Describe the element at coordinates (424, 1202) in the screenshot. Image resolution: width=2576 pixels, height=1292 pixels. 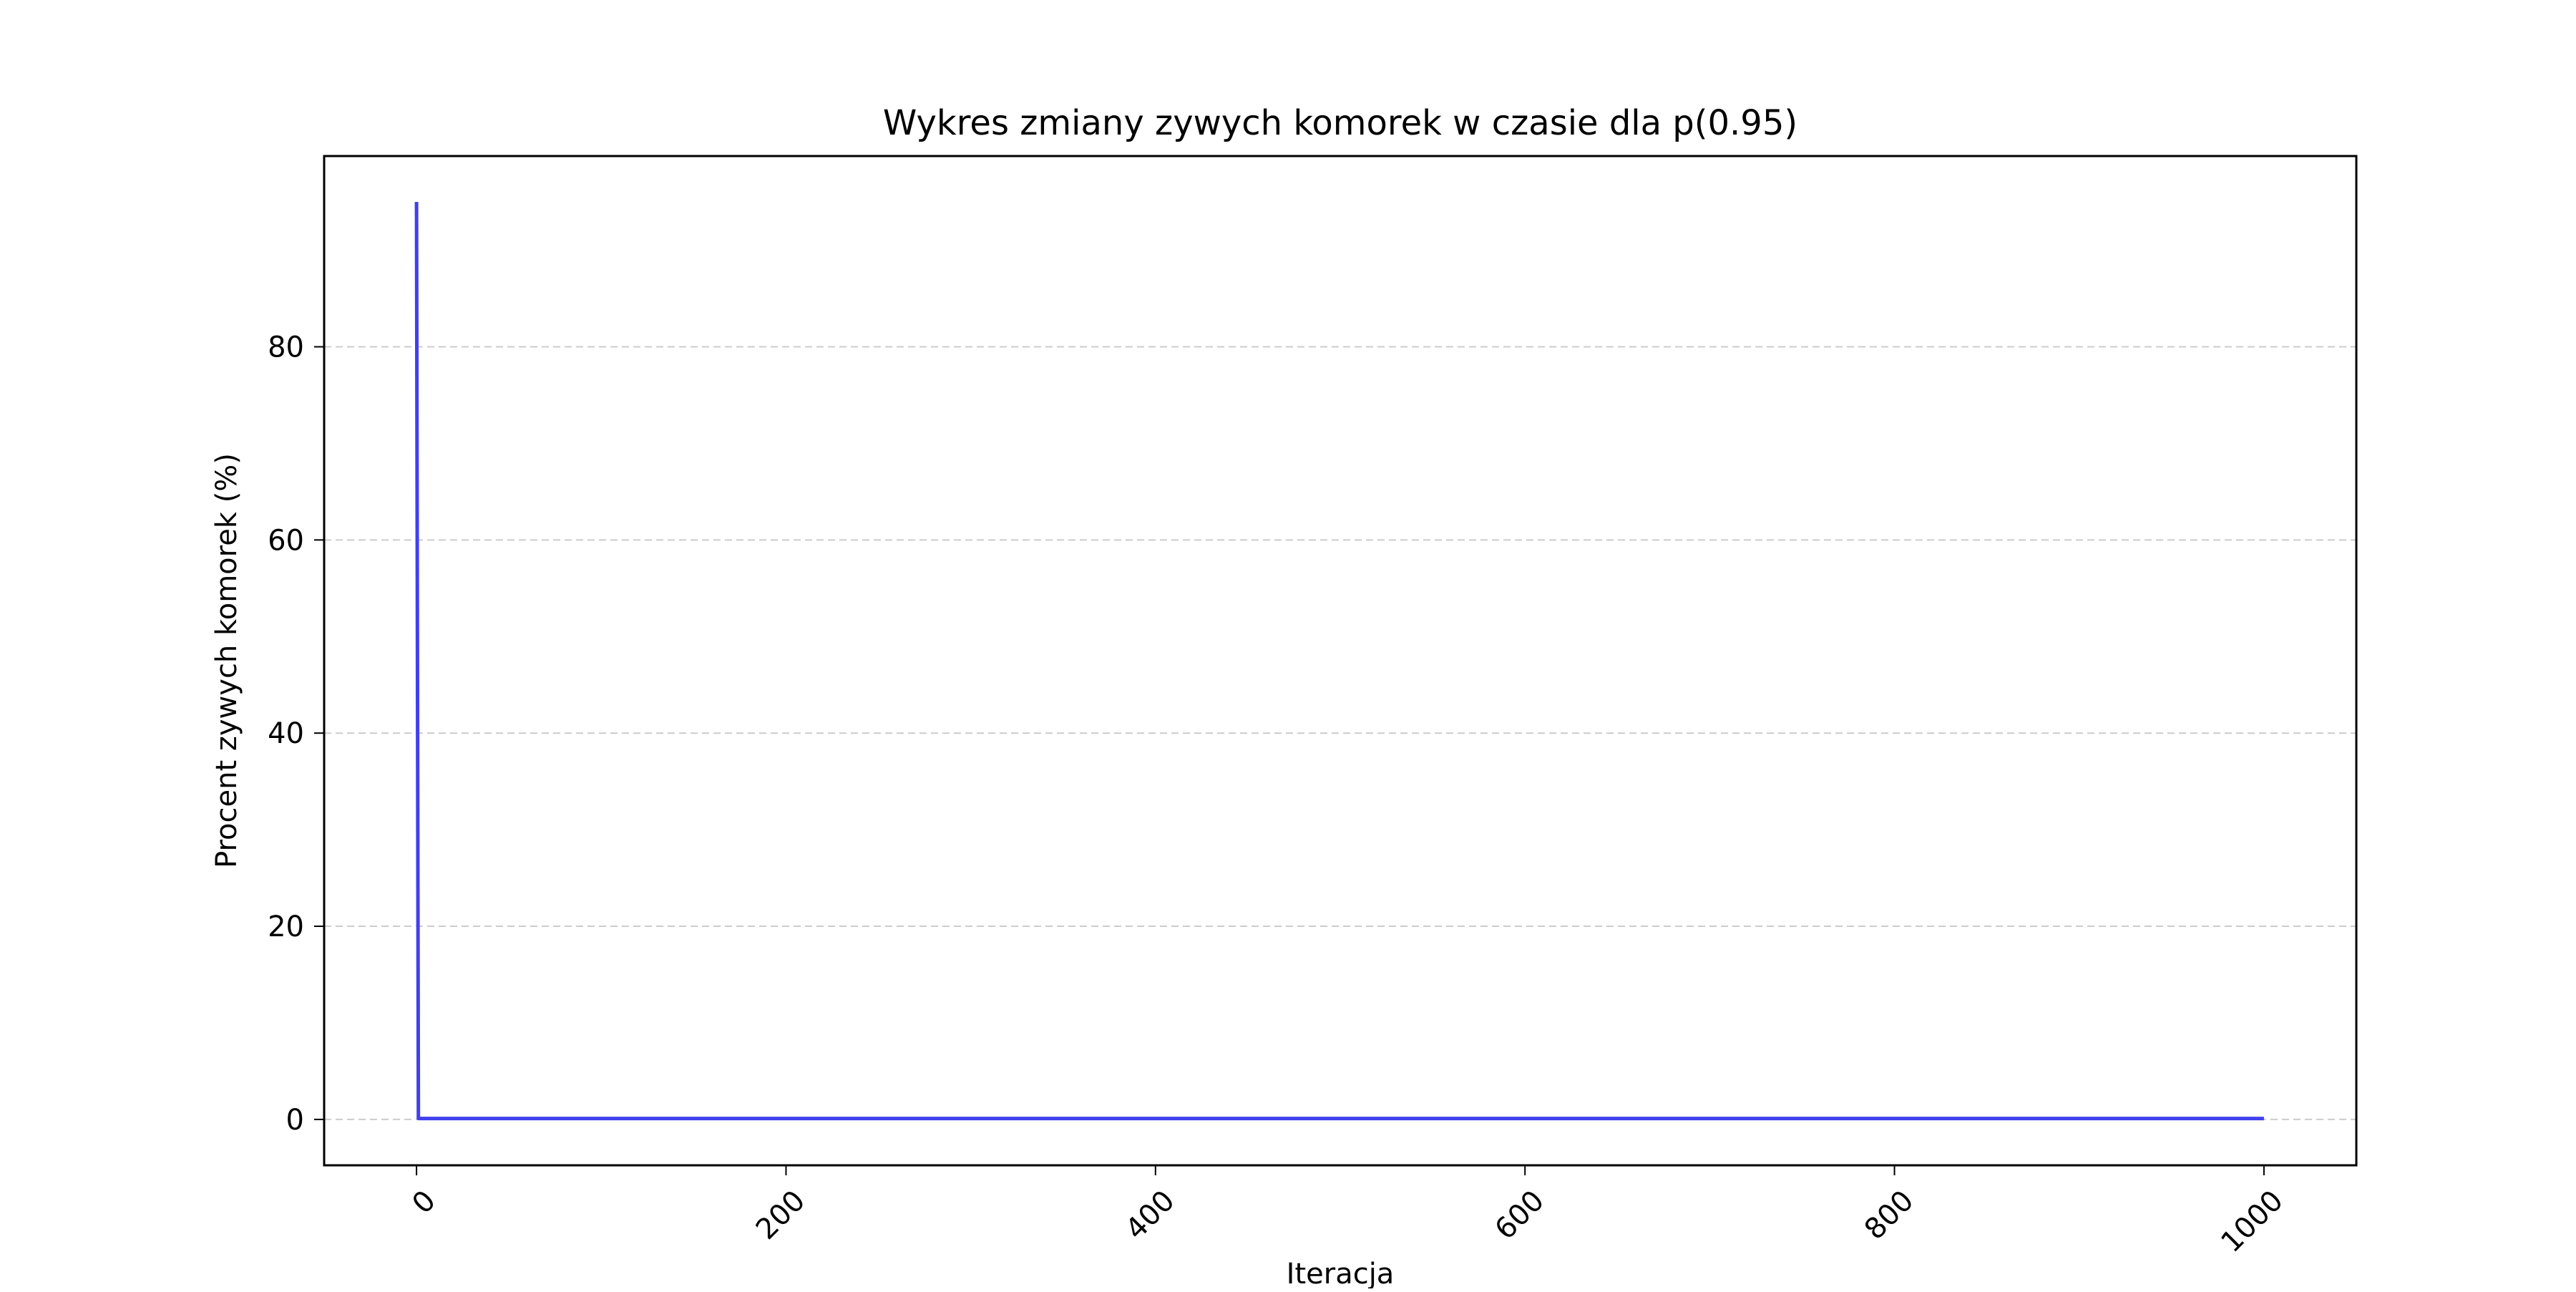
I see `x-tick-label: 0` at that location.